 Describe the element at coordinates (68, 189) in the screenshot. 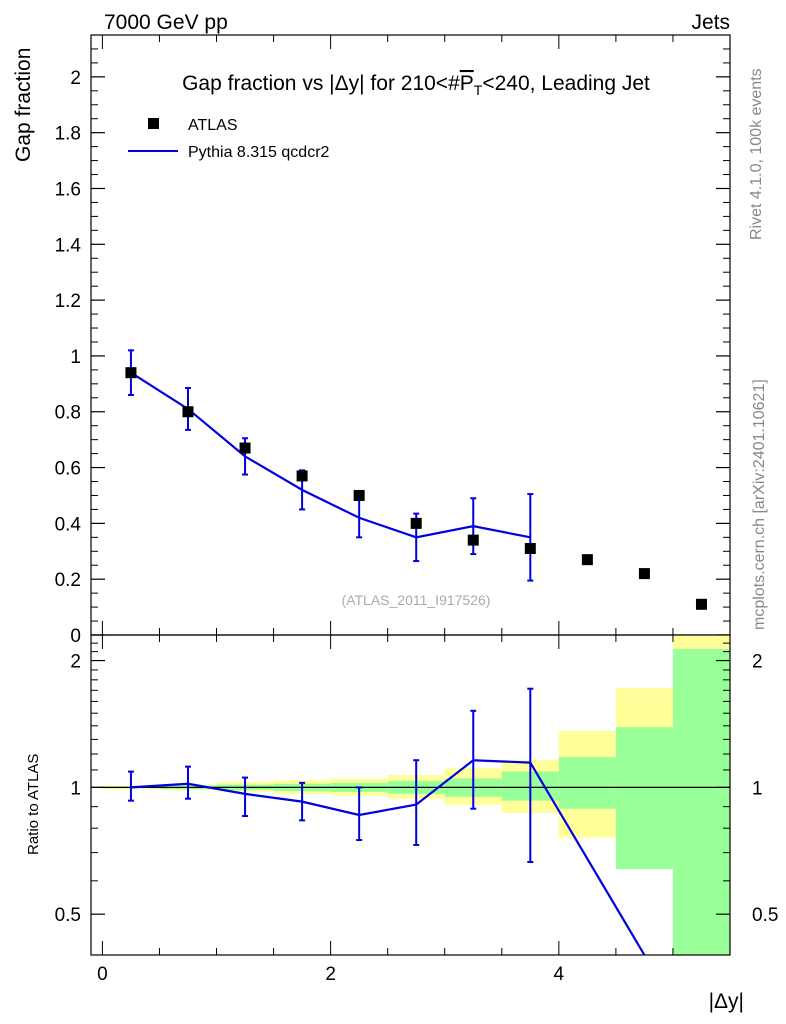

I see `main-y-tick-label: 1.6` at that location.